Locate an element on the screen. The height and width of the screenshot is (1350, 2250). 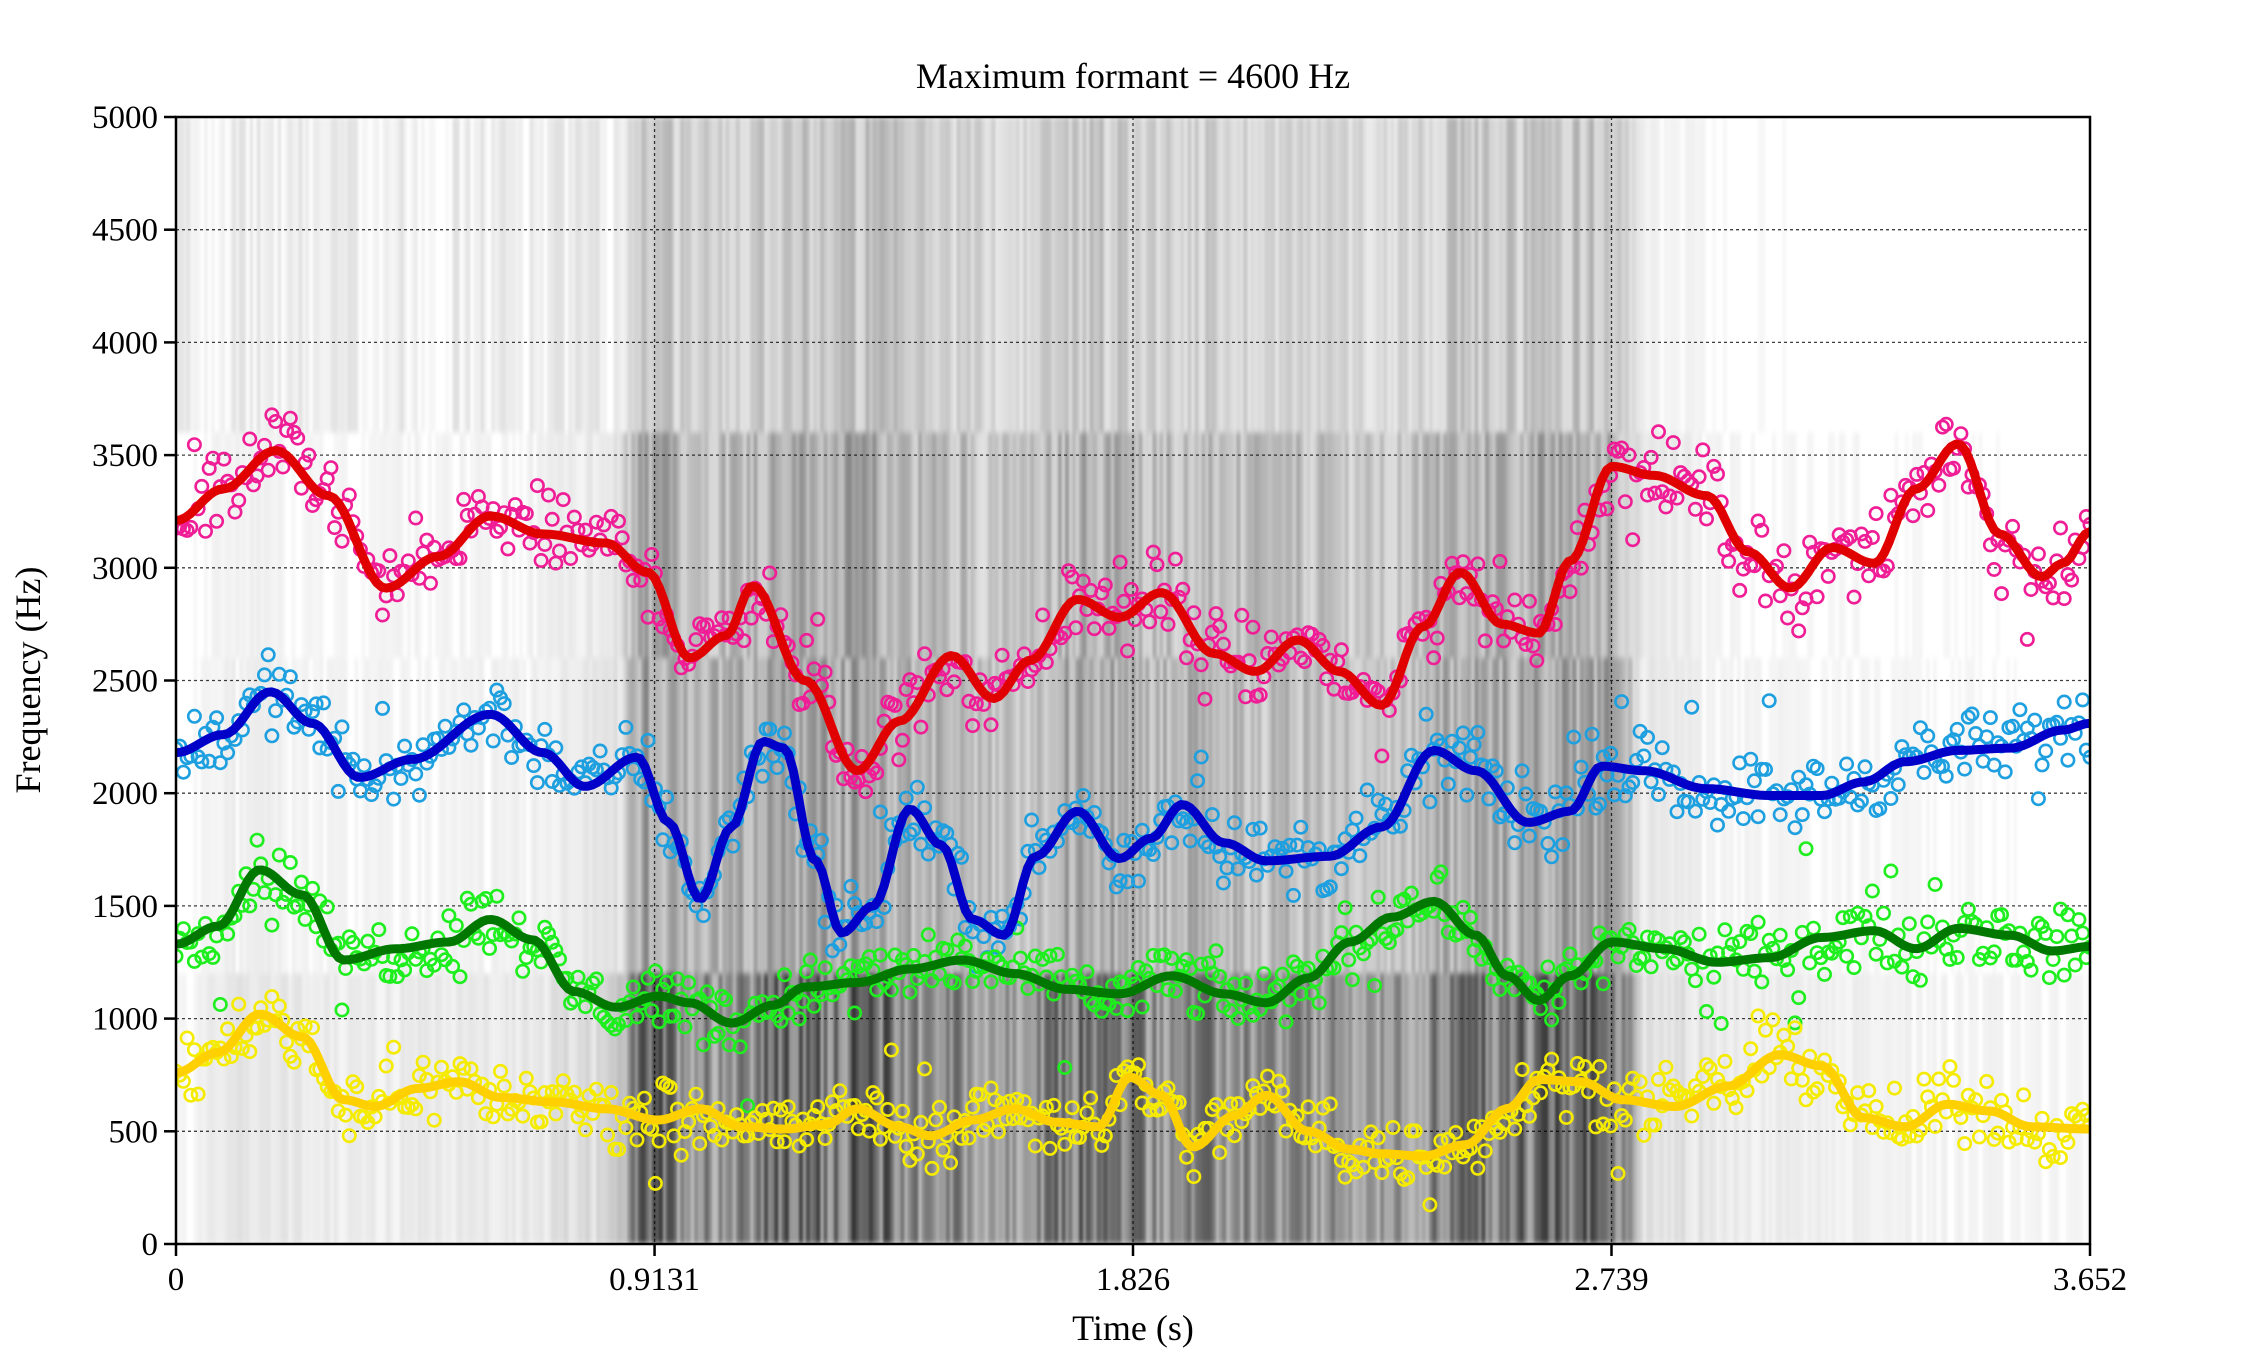
y-tick-label: 1500 is located at coordinates (125, 907).